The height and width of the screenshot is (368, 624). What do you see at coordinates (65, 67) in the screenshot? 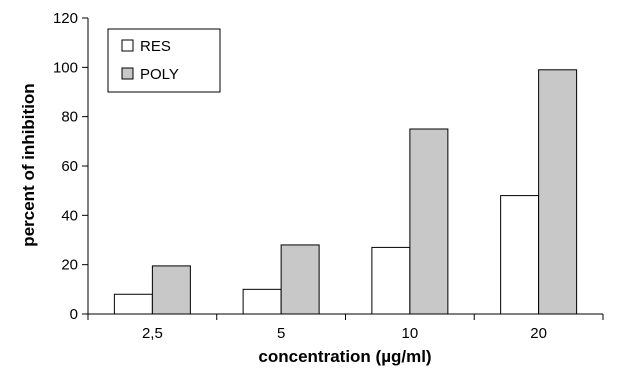
I see `y-tick-label-5: 100` at bounding box center [65, 67].